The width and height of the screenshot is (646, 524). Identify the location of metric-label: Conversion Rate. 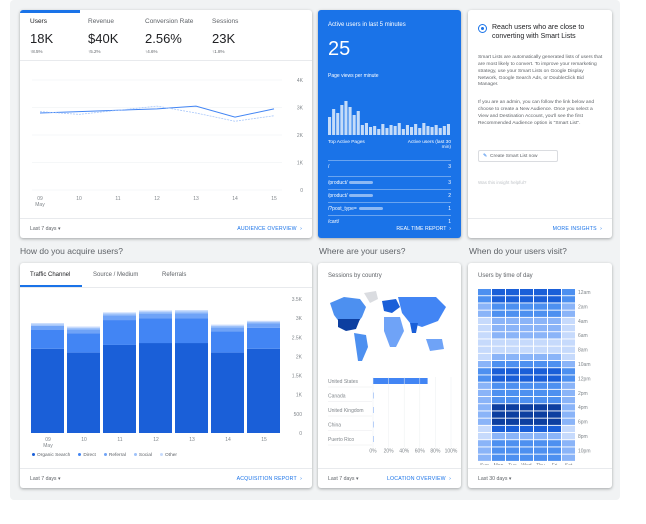
(169, 21).